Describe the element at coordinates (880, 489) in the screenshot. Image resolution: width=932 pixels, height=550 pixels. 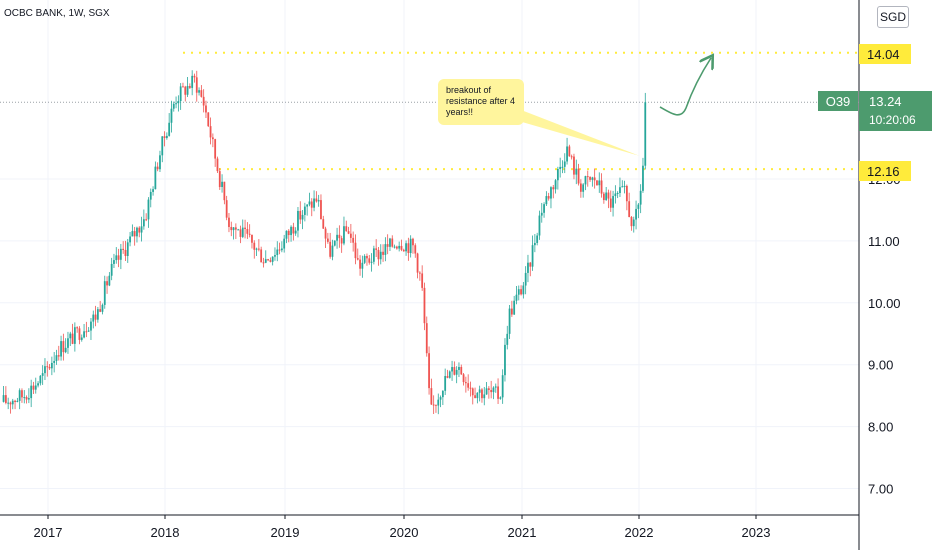
I see `y-tick-label: 7.00` at that location.